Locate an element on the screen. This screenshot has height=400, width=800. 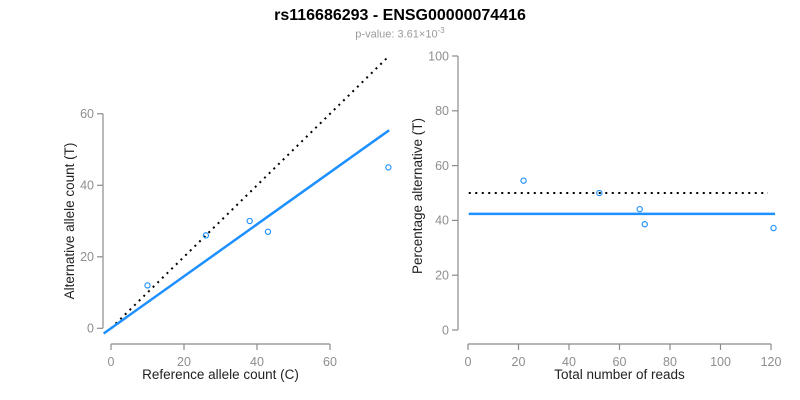
right-x-tick-label: 100 is located at coordinates (720, 362).